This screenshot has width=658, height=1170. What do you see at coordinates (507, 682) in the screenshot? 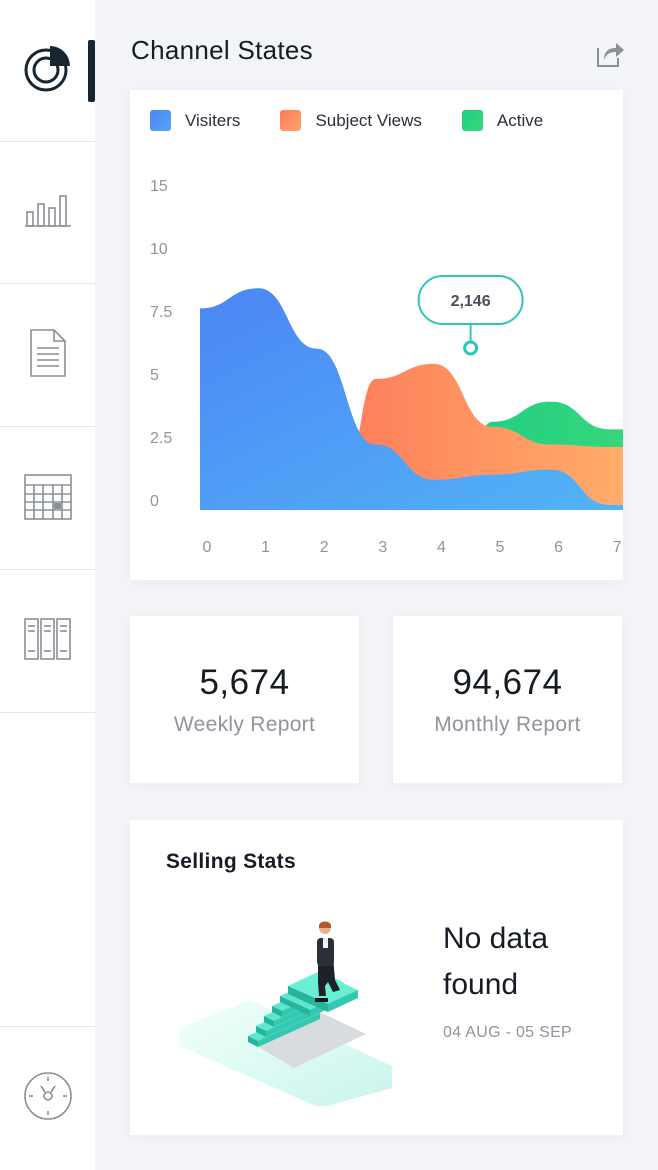
I see `monthly-report-value: 94,674` at bounding box center [507, 682].